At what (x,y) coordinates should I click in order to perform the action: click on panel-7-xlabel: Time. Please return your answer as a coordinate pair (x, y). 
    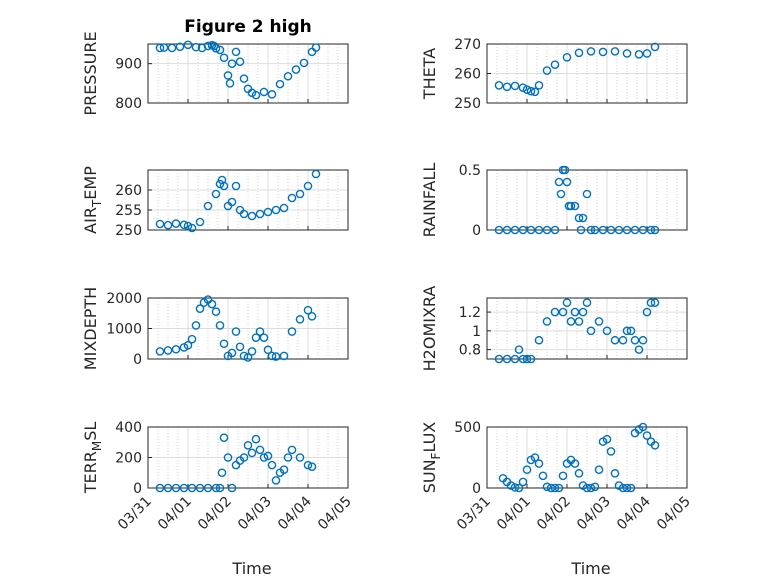
    Looking at the image, I should click on (251, 568).